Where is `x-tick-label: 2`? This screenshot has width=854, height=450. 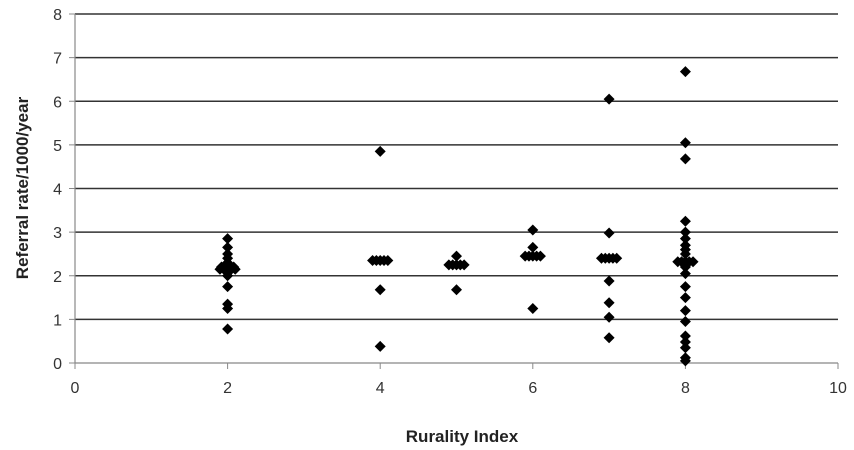
x-tick-label: 2 is located at coordinates (227, 388).